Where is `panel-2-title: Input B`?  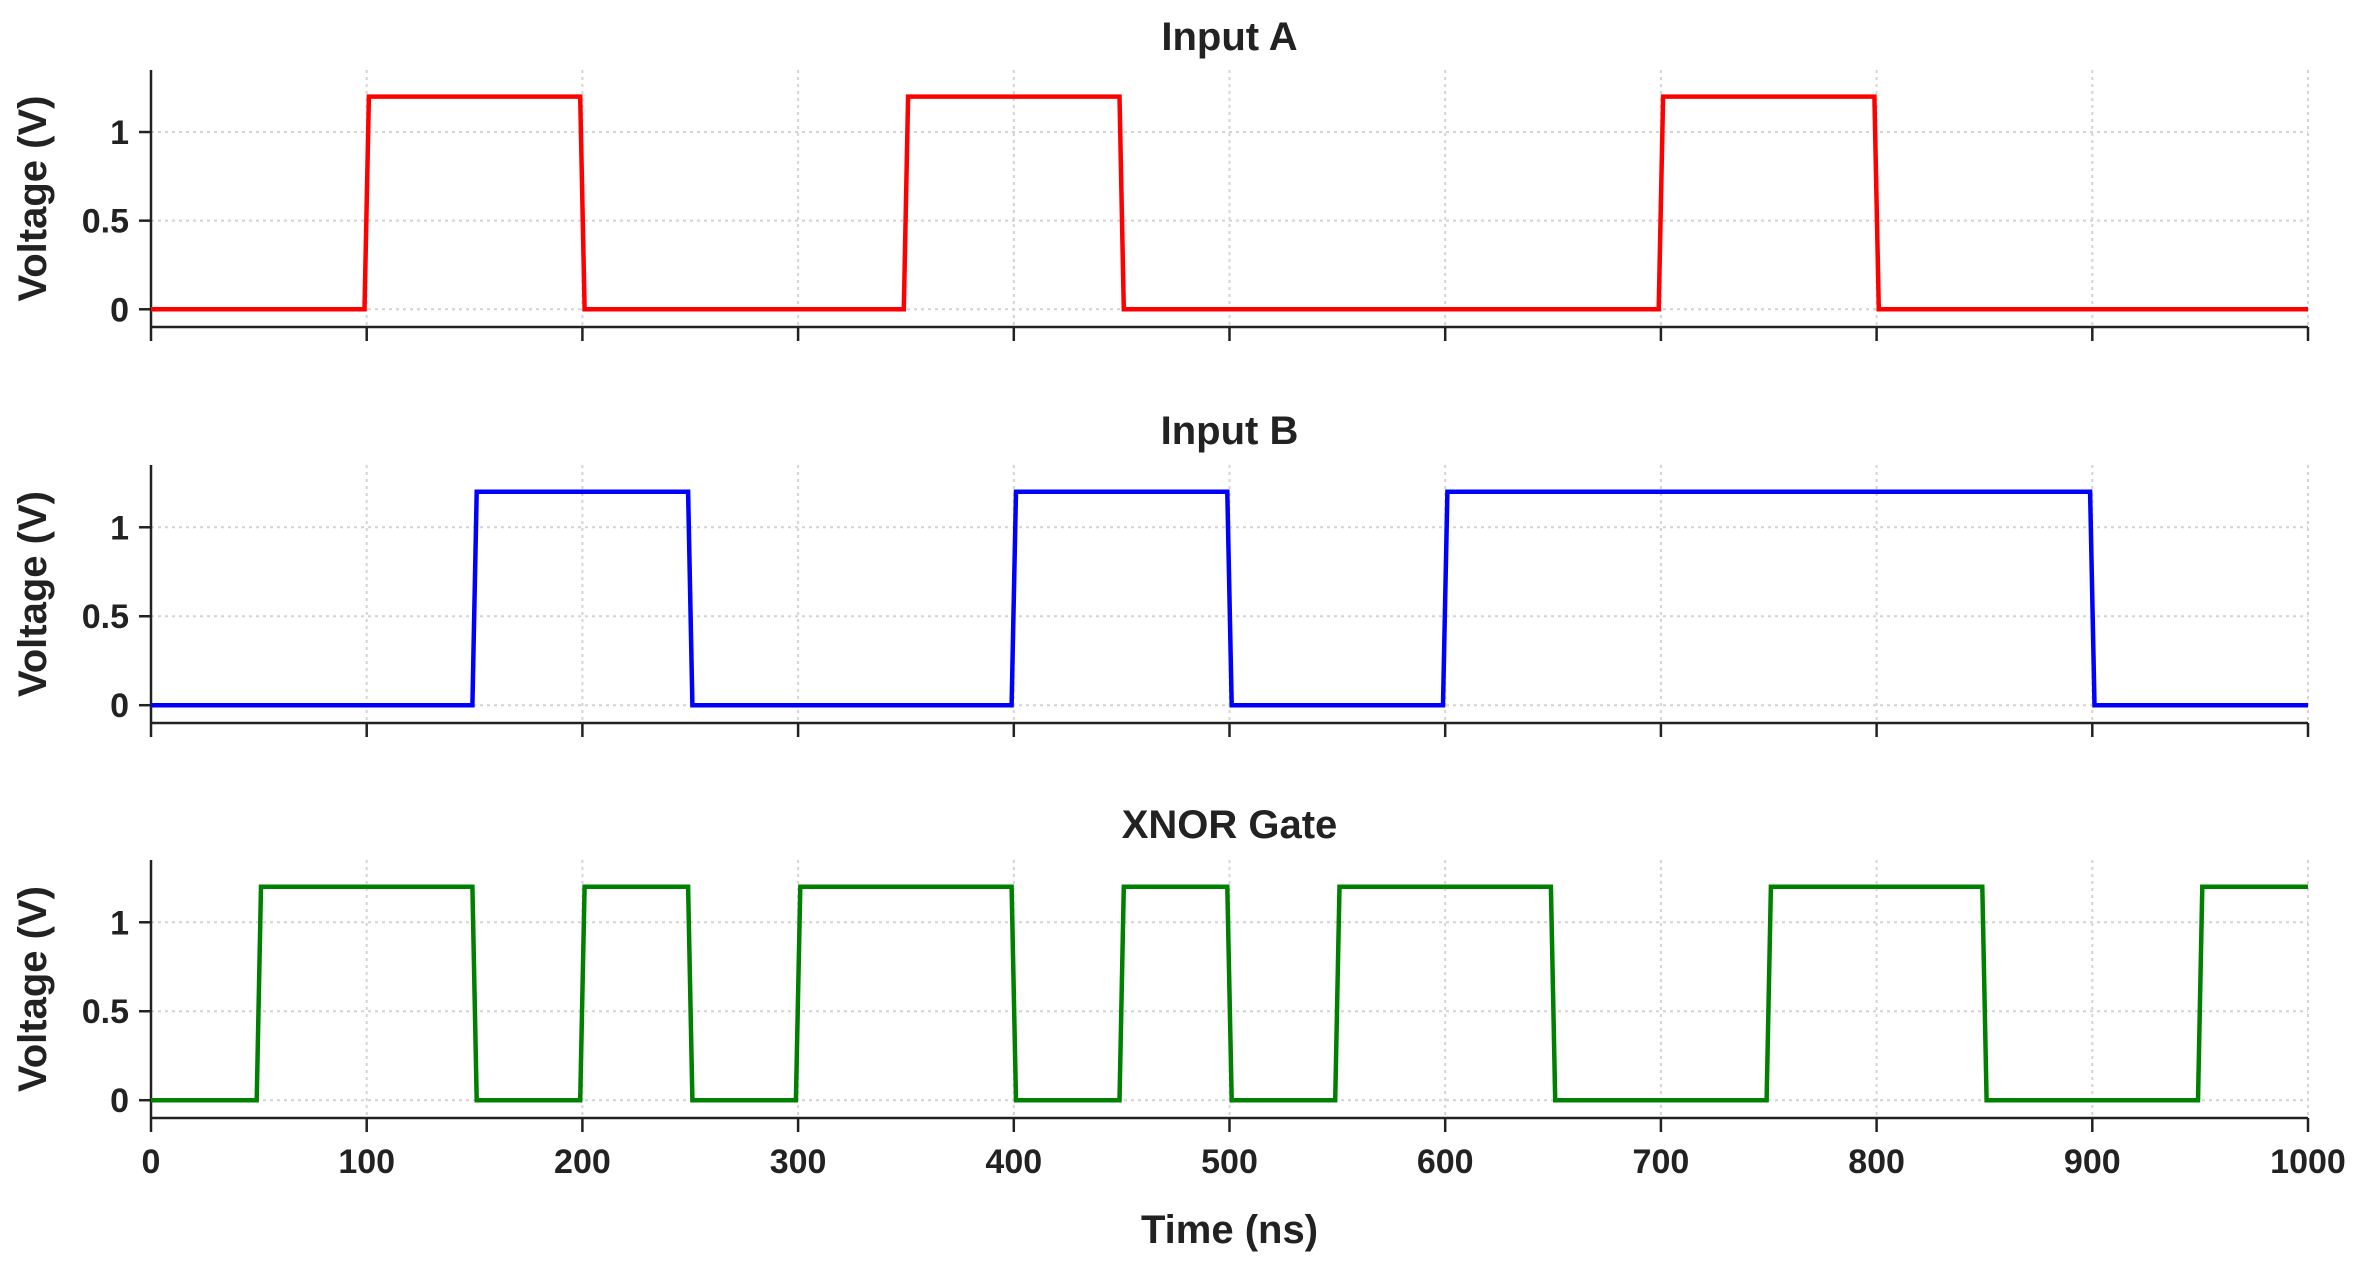 panel-2-title: Input B is located at coordinates (1230, 431).